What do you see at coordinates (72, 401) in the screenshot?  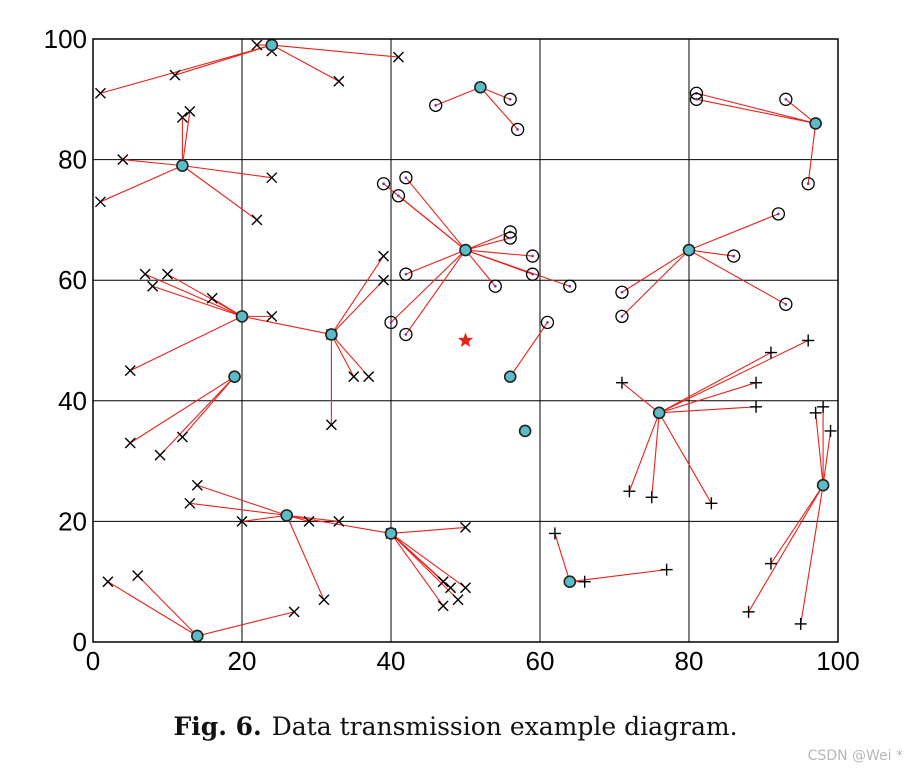 I see `y-tick-label: 40` at bounding box center [72, 401].